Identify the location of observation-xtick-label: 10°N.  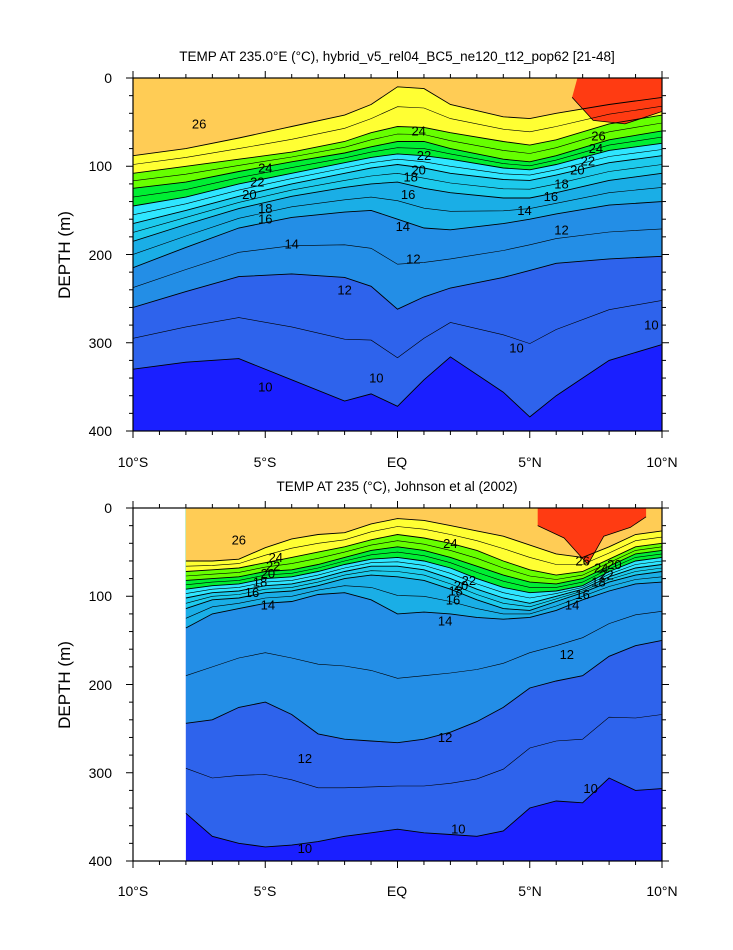
(661, 891).